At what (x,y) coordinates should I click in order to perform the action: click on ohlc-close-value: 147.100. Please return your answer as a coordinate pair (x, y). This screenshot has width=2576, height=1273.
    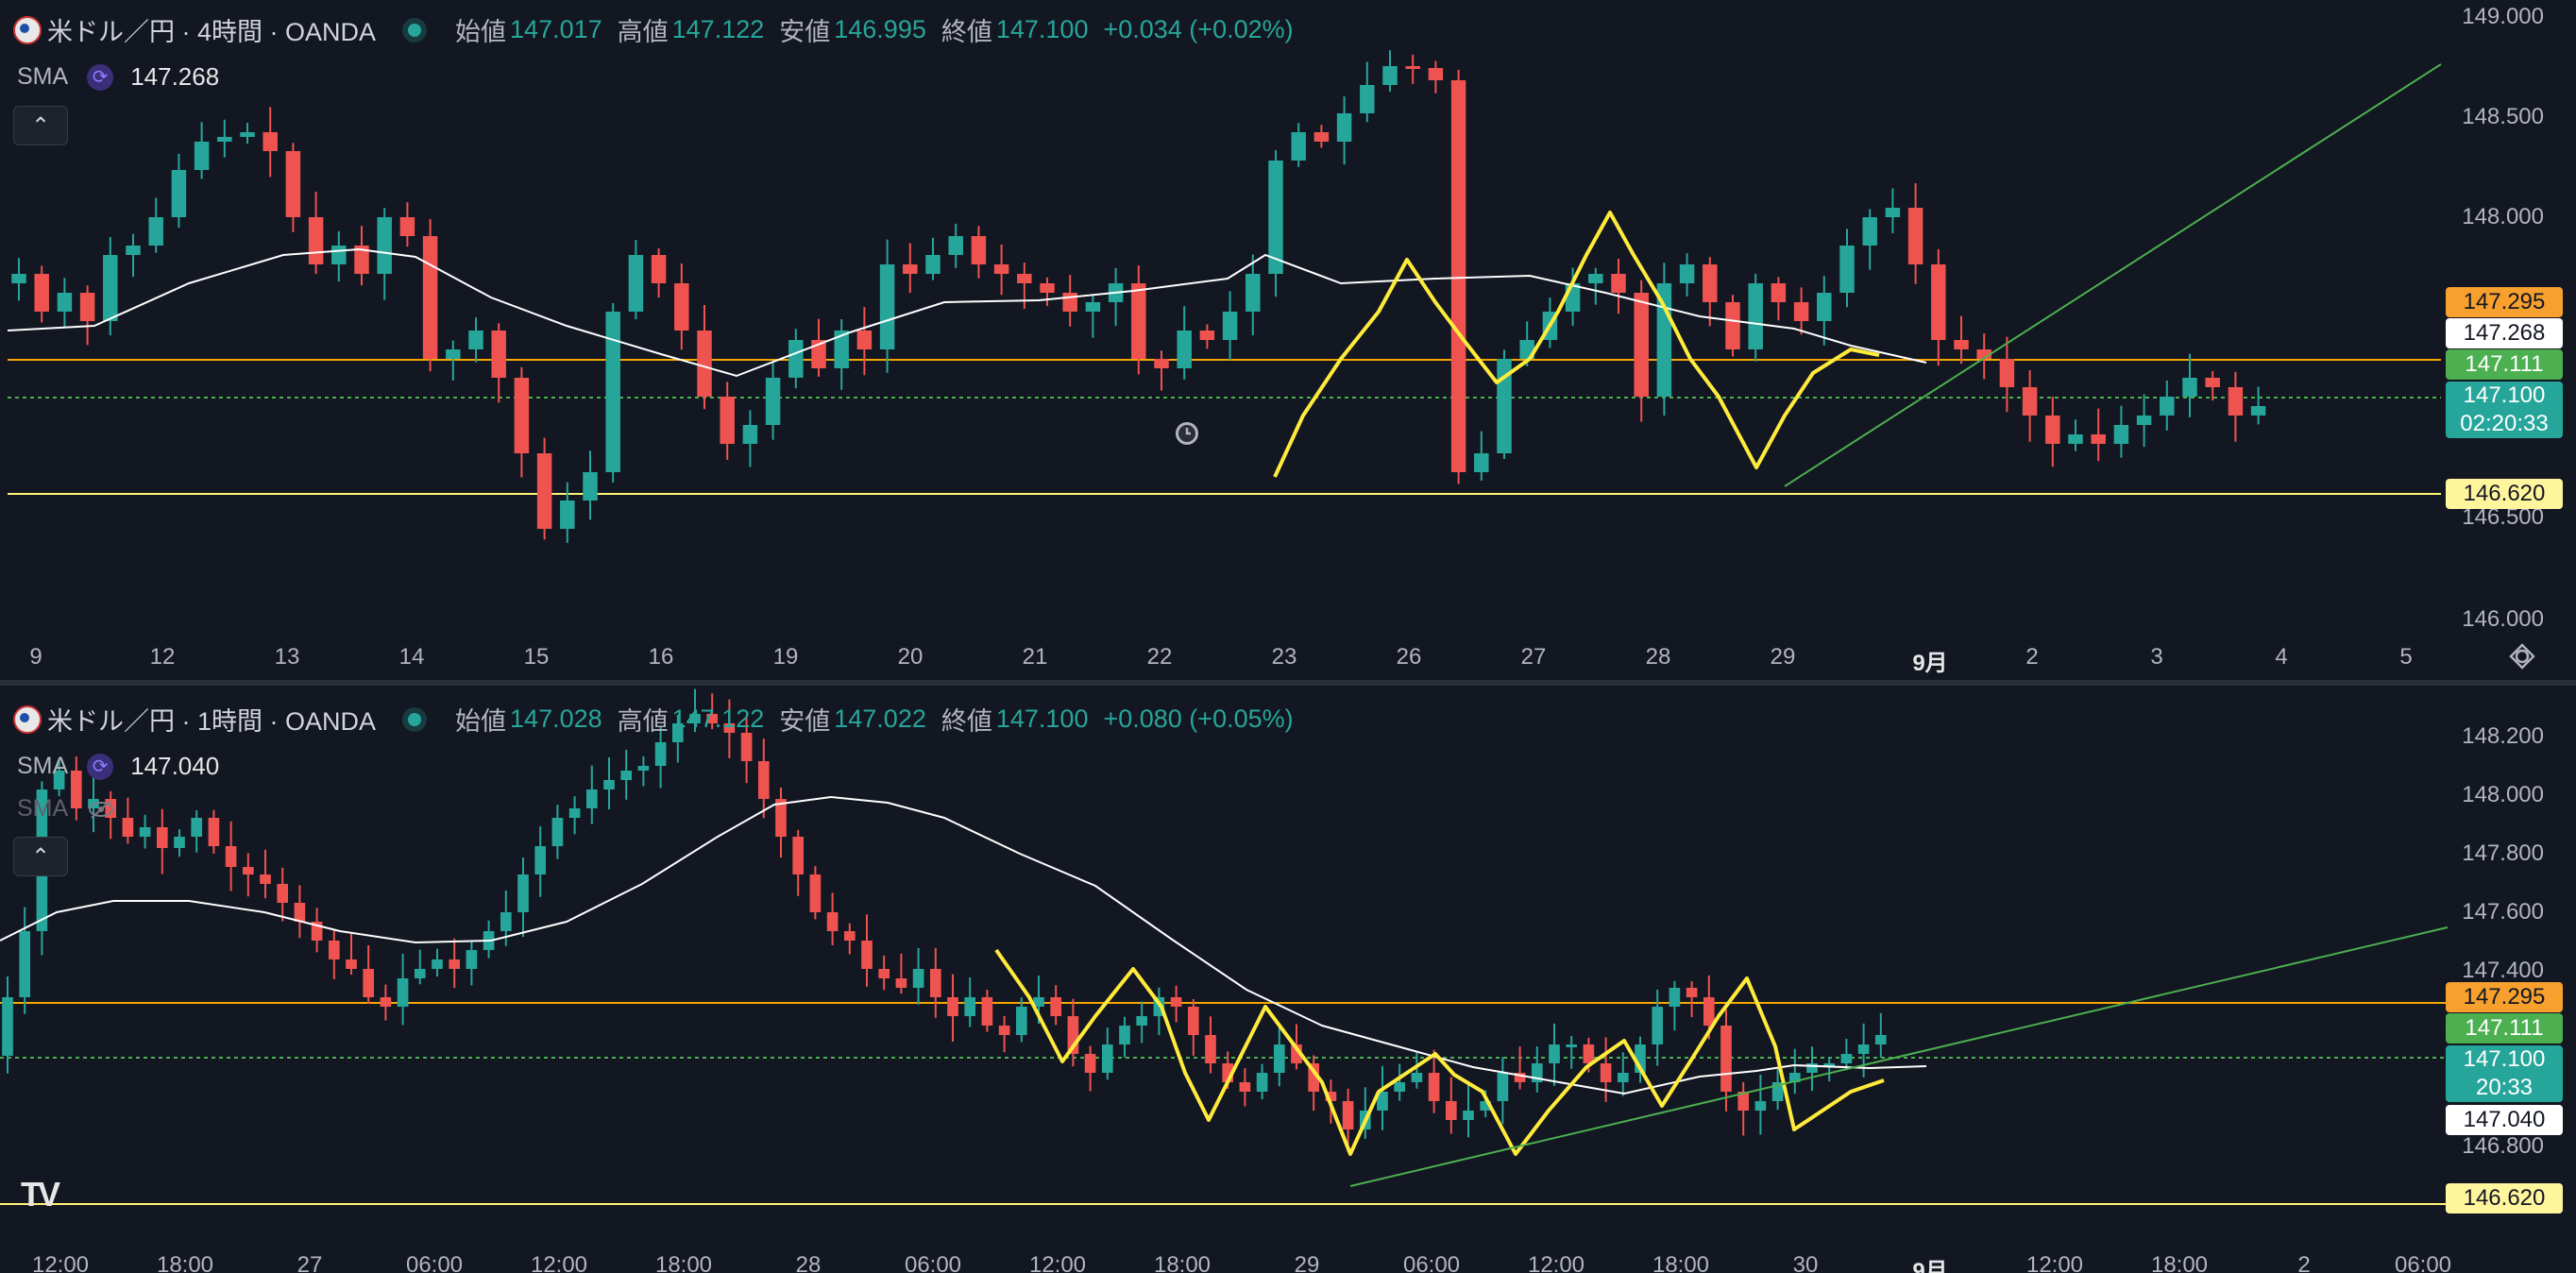
    Looking at the image, I should click on (1042, 29).